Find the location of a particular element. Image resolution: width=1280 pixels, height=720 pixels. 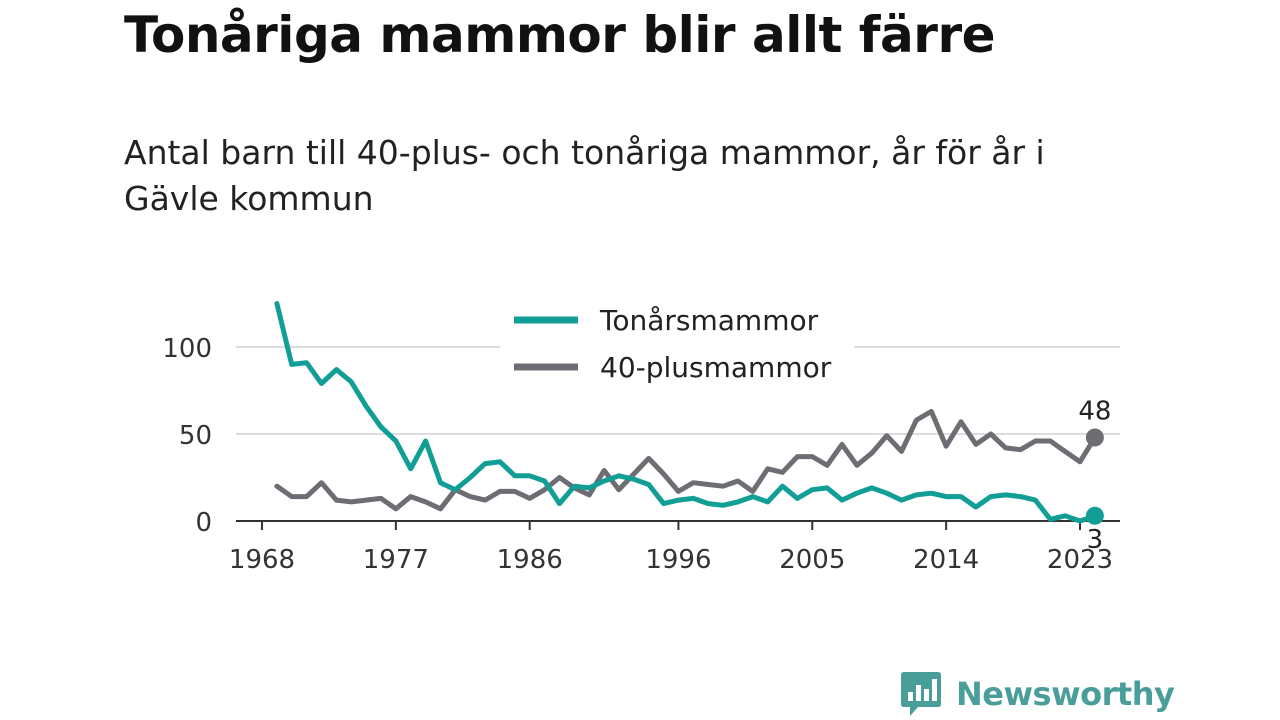

end-label-1: 48 is located at coordinates (1094, 411).